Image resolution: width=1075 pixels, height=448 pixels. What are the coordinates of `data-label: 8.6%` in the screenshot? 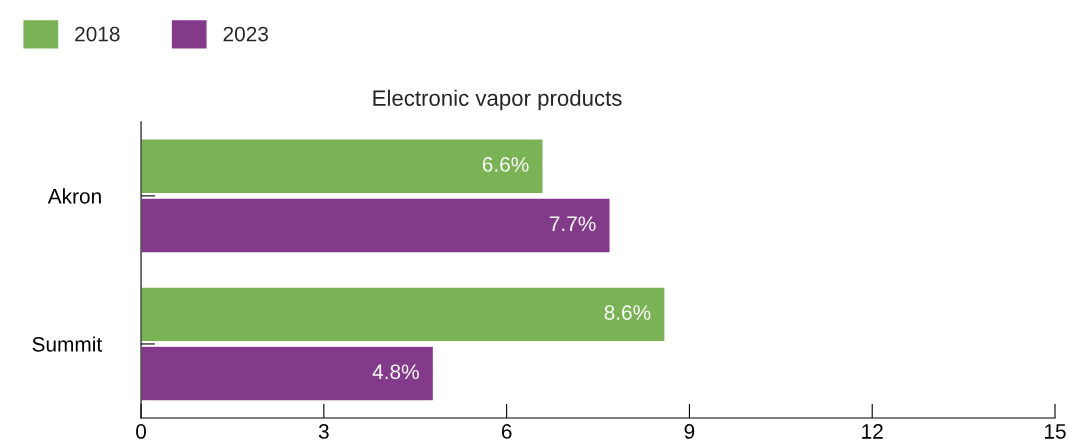 It's located at (627, 312).